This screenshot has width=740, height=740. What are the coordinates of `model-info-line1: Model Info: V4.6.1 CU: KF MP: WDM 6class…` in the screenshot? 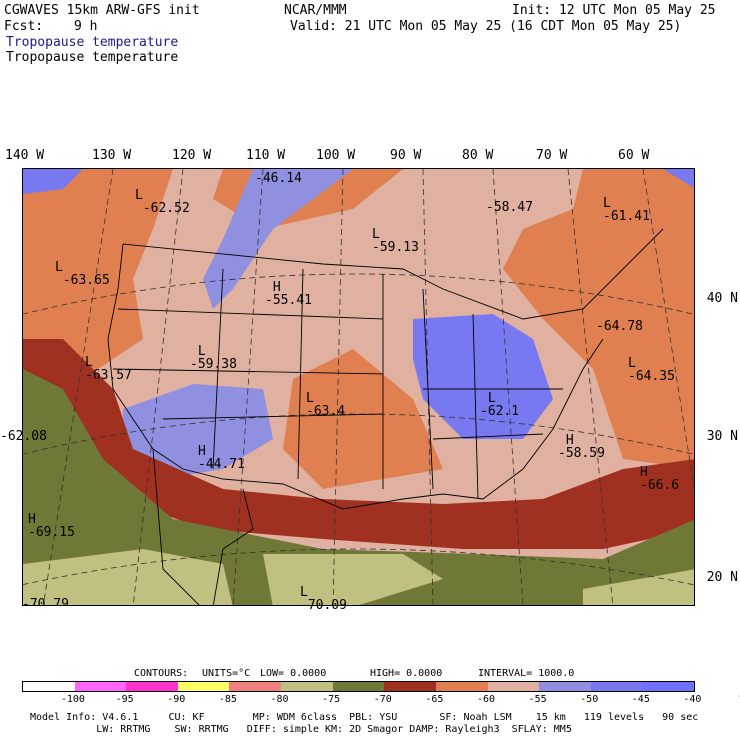 It's located at (364, 717).